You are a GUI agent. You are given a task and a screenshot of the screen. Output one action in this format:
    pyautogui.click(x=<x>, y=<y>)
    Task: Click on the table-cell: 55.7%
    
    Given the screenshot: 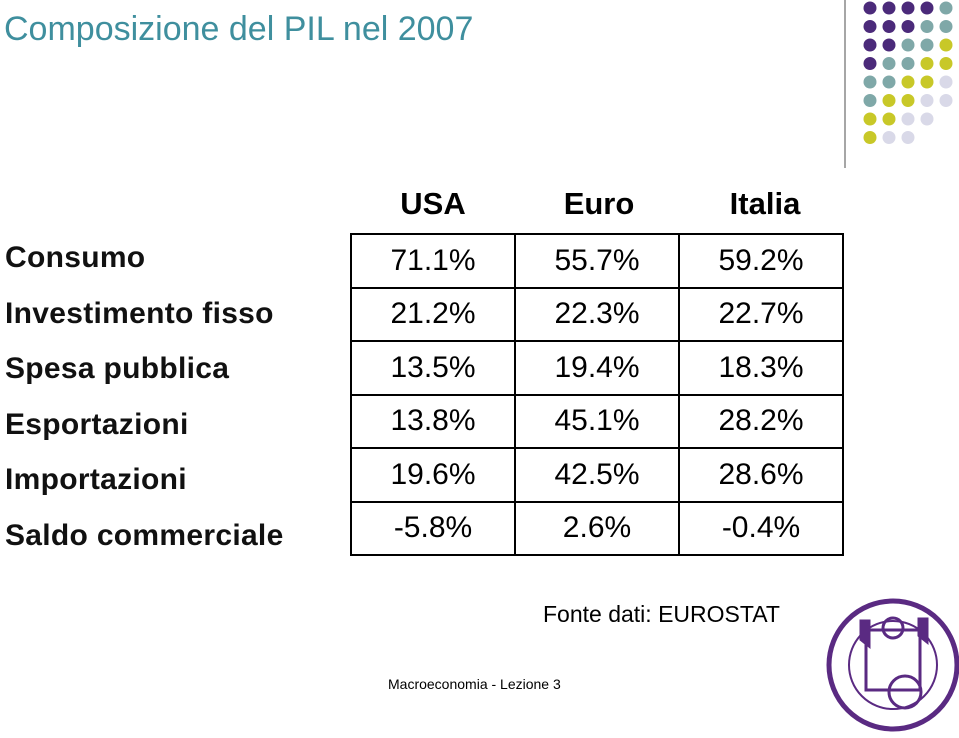 What is the action you would take?
    pyautogui.click(x=597, y=261)
    